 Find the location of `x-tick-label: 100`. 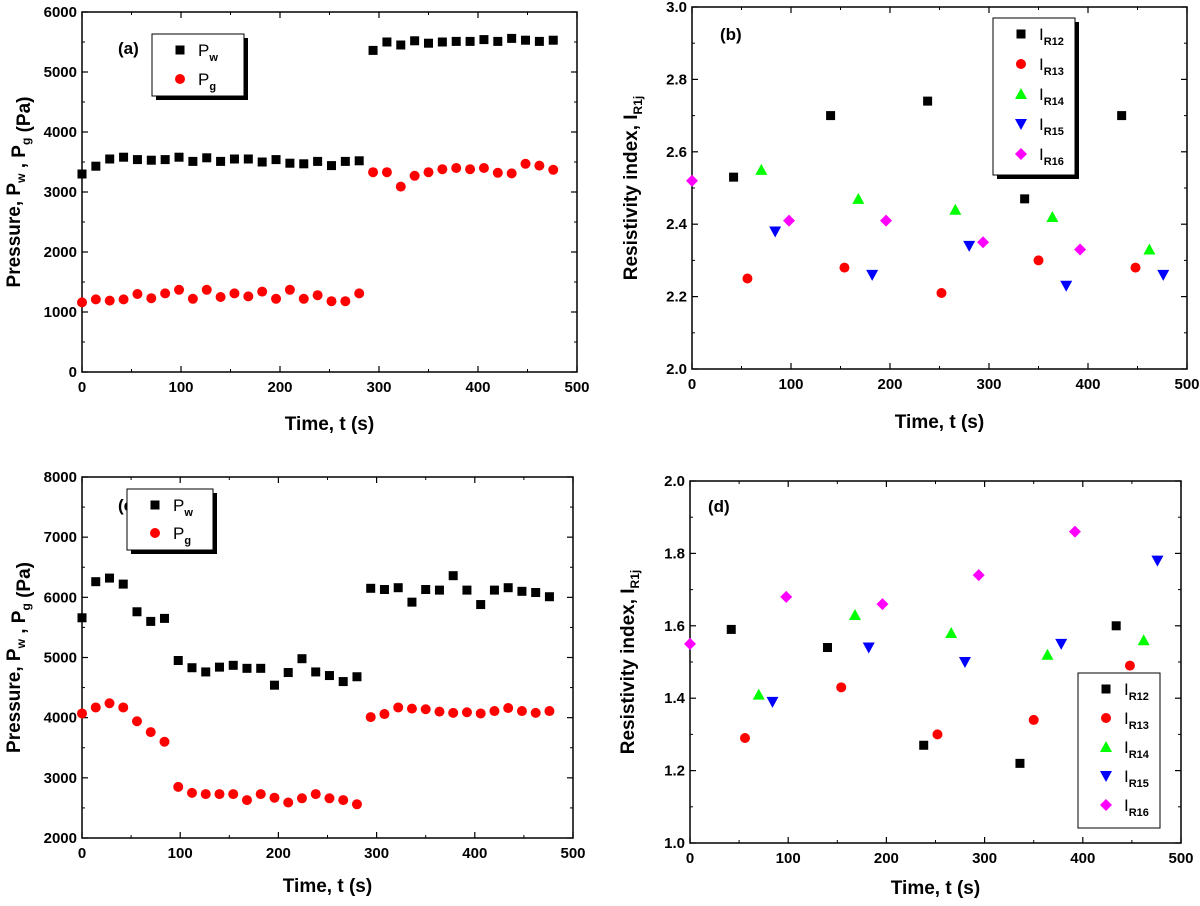

x-tick-label: 100 is located at coordinates (180, 853).